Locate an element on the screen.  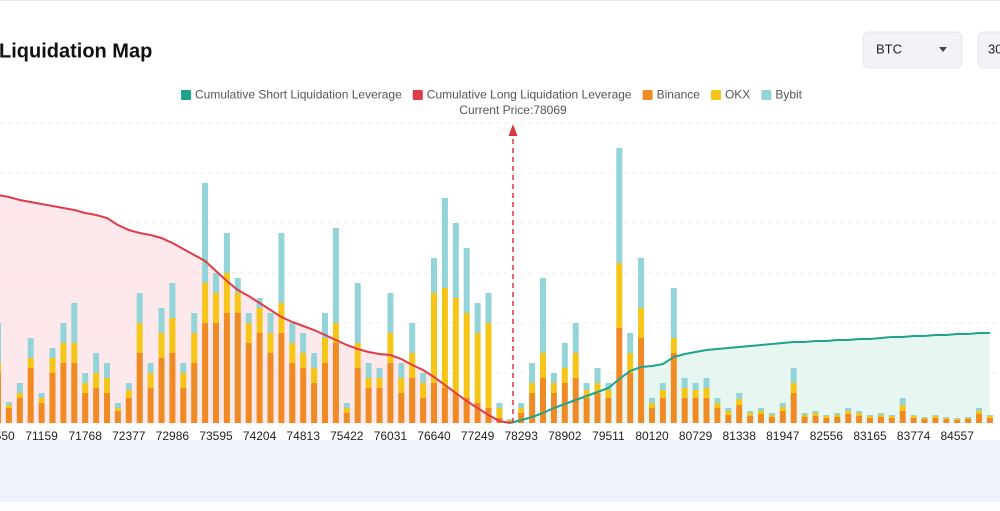
select-value: BTC is located at coordinates (889, 48).